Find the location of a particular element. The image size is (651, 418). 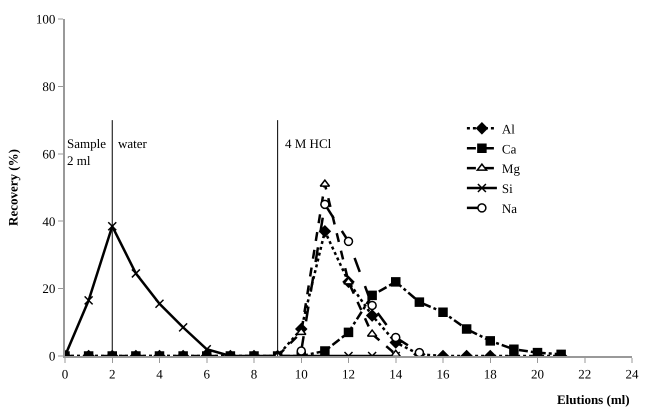

annotation: Sample 2 ml is located at coordinates (86, 152).